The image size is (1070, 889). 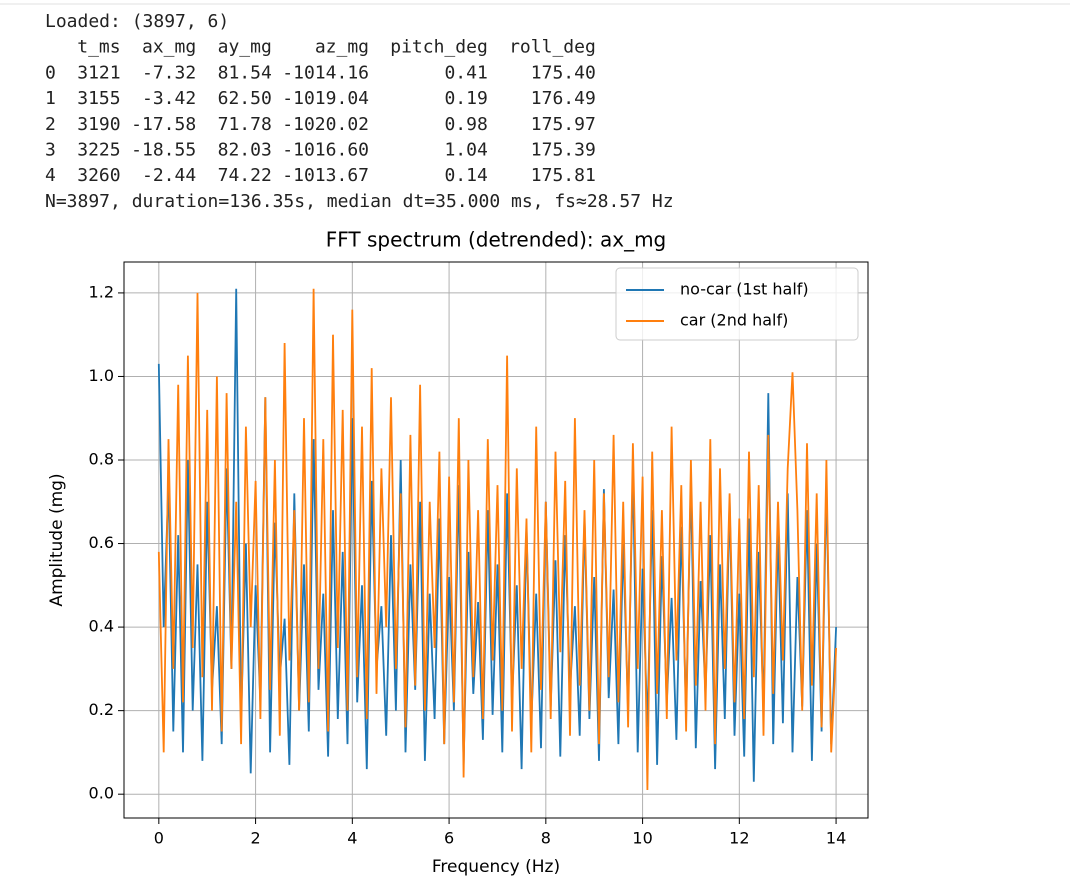 I want to click on y-tick-label: 1.2, so click(x=101, y=291).